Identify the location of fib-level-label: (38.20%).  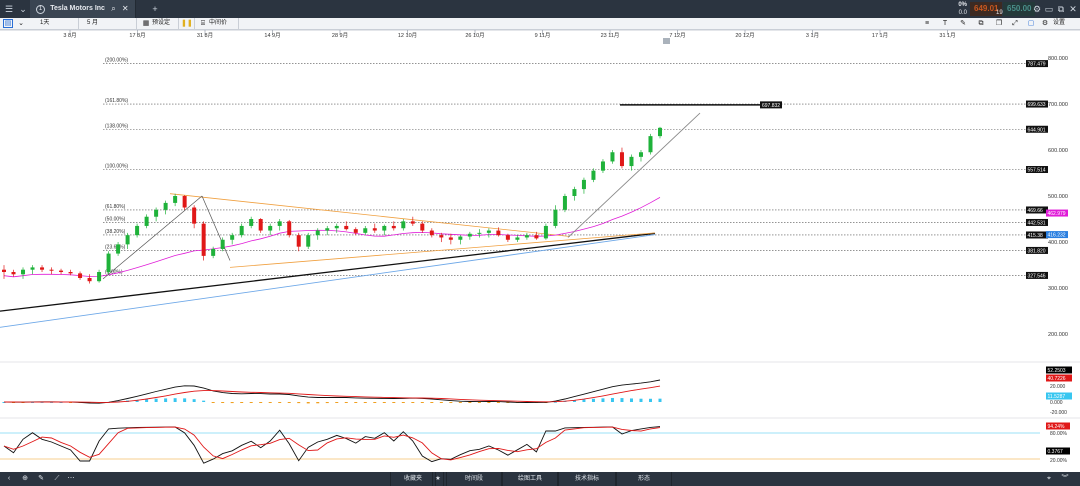
(115, 232).